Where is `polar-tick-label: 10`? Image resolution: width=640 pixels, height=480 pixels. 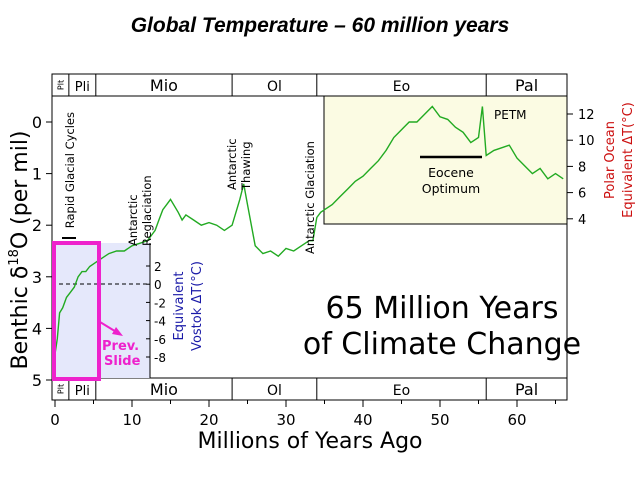
polar-tick-label: 10 is located at coordinates (586, 141).